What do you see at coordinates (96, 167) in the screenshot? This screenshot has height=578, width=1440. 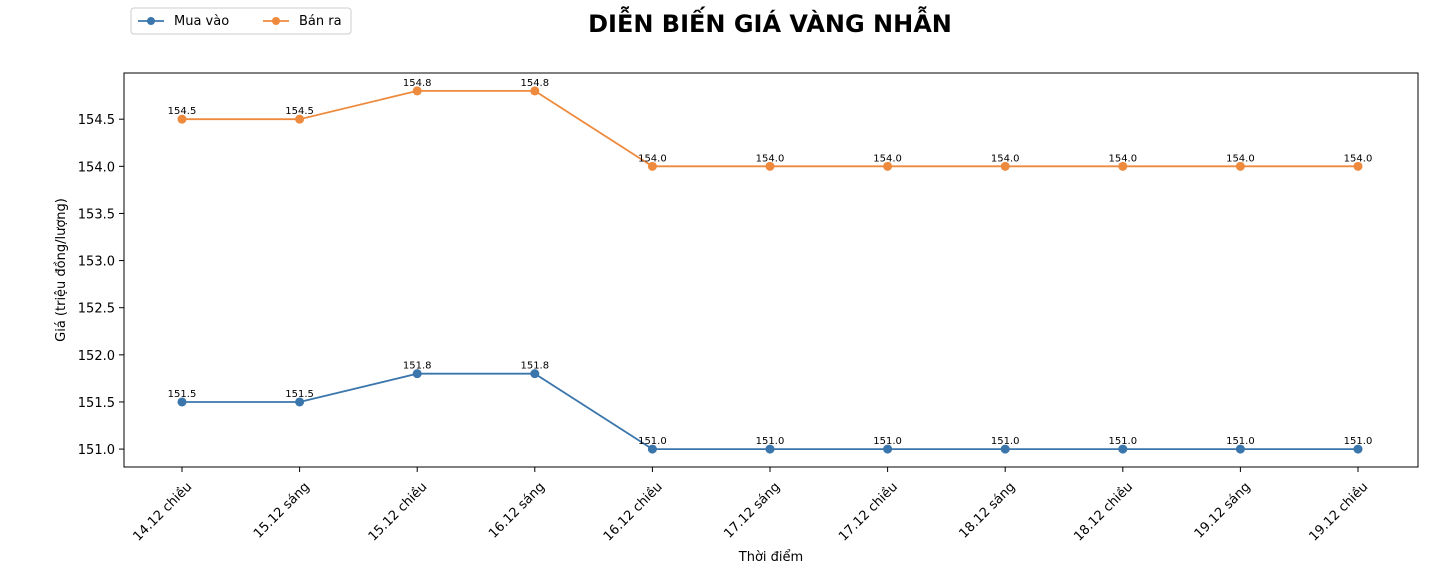 I see `y-tick-label: 154.0` at bounding box center [96, 167].